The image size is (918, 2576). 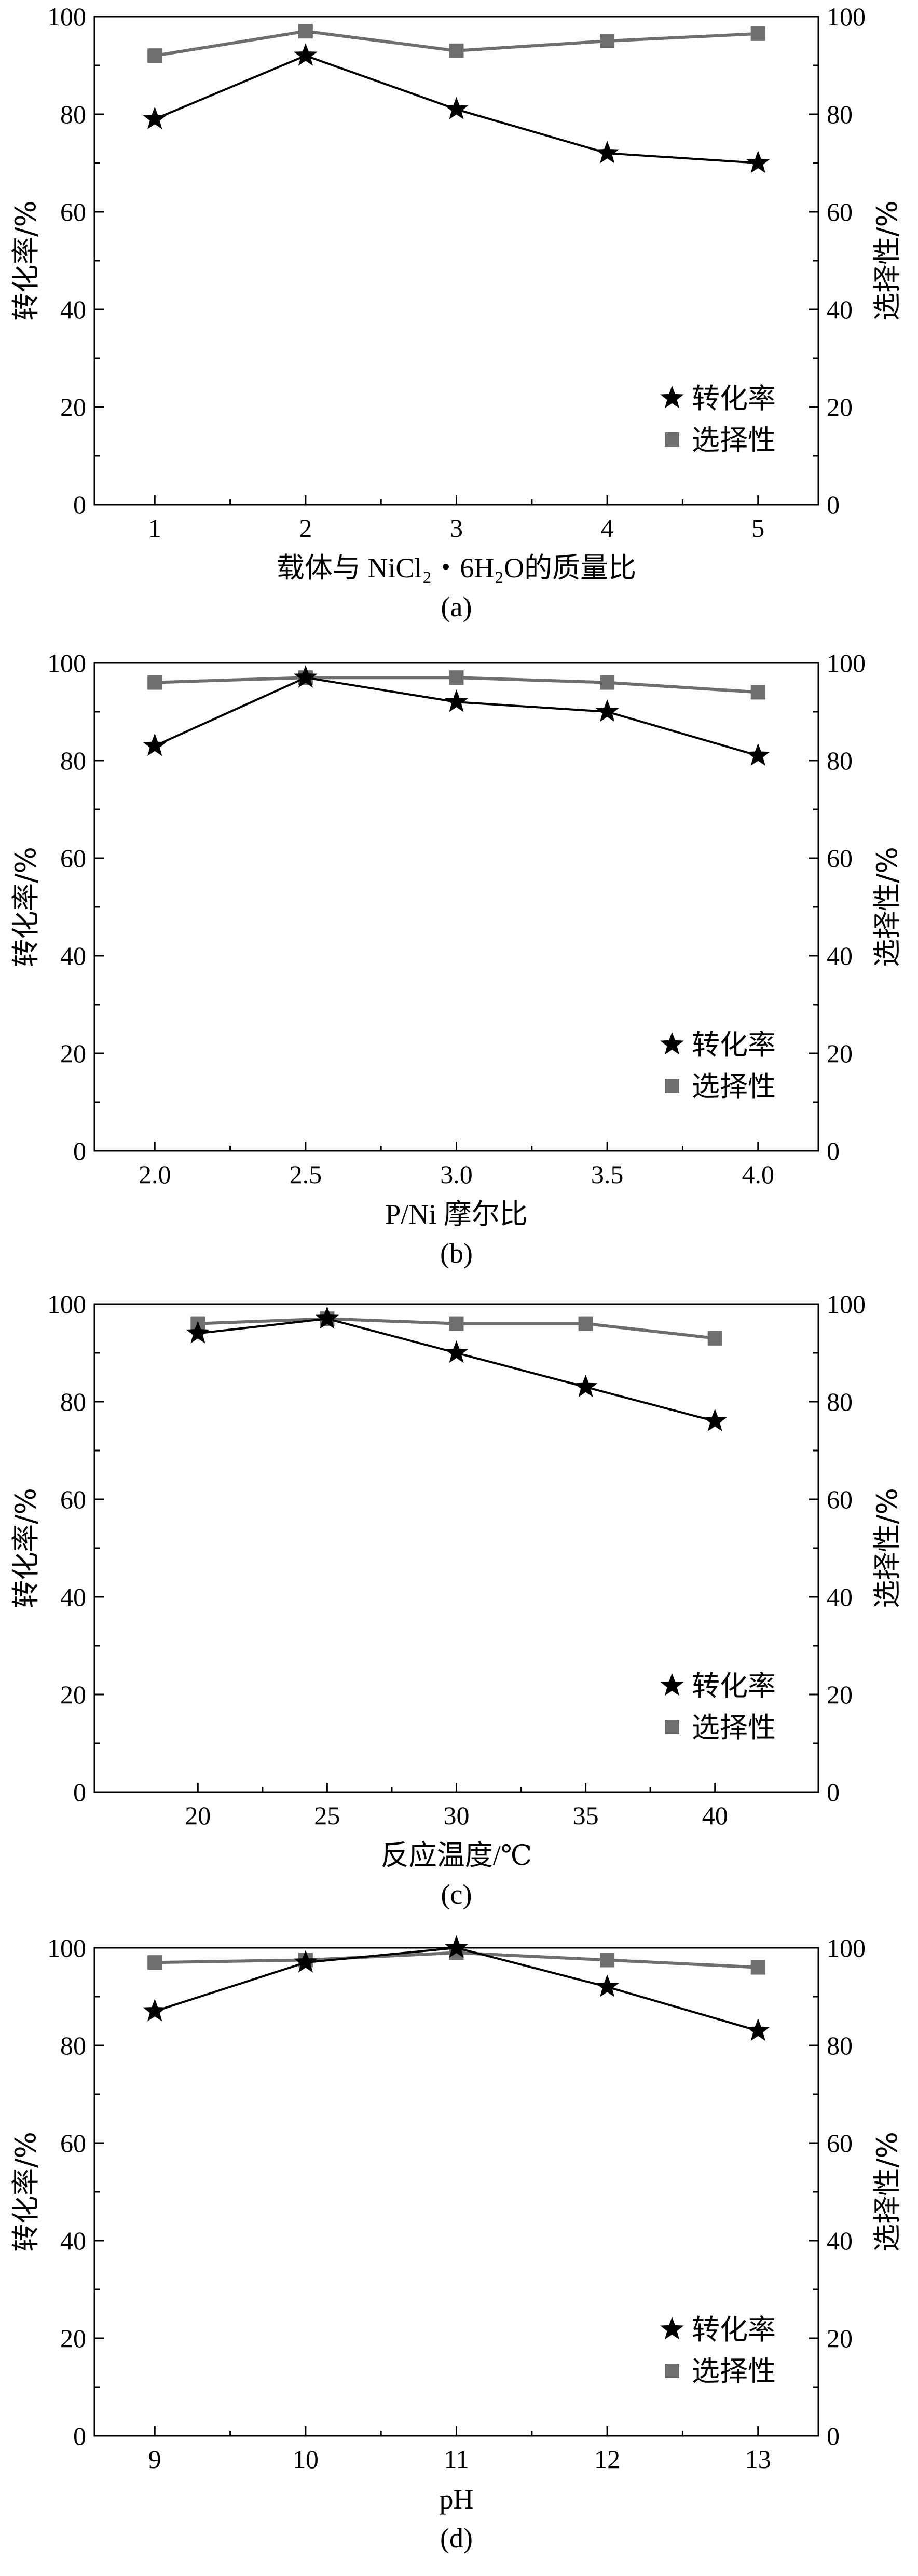 What do you see at coordinates (327, 1815) in the screenshot?
I see `x-tick-label: 25` at bounding box center [327, 1815].